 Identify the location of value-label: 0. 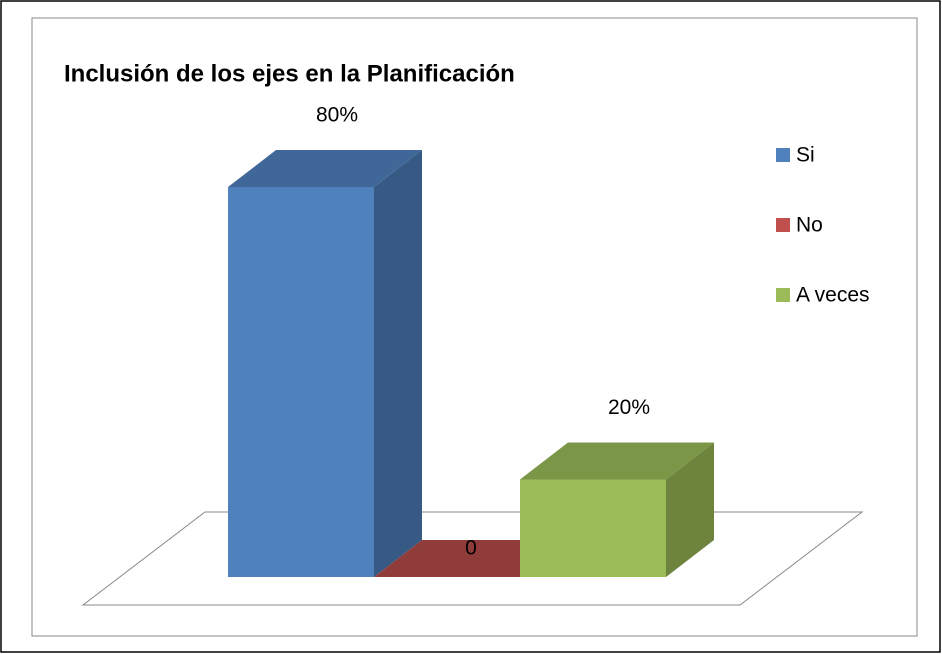
(471, 548).